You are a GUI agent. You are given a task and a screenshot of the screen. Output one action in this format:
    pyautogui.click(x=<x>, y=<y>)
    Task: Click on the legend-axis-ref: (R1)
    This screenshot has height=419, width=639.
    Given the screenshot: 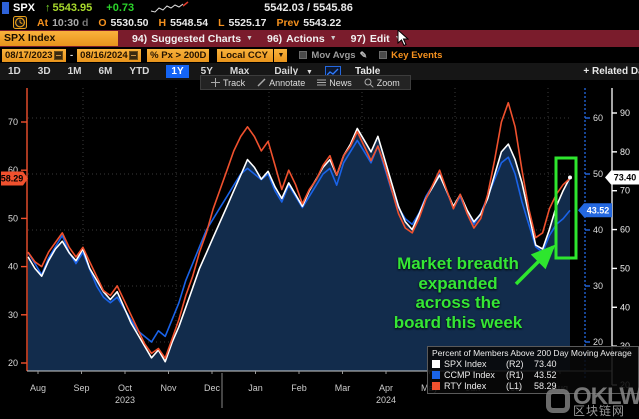 What is the action you would take?
    pyautogui.click(x=515, y=375)
    